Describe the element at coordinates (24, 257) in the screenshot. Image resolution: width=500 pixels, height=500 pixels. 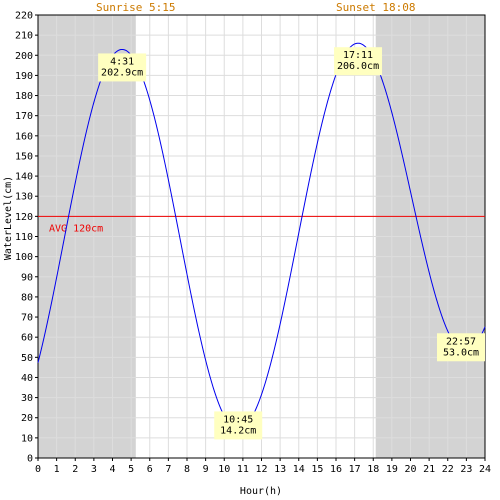
I see `y-tick-label: 100` at that location.